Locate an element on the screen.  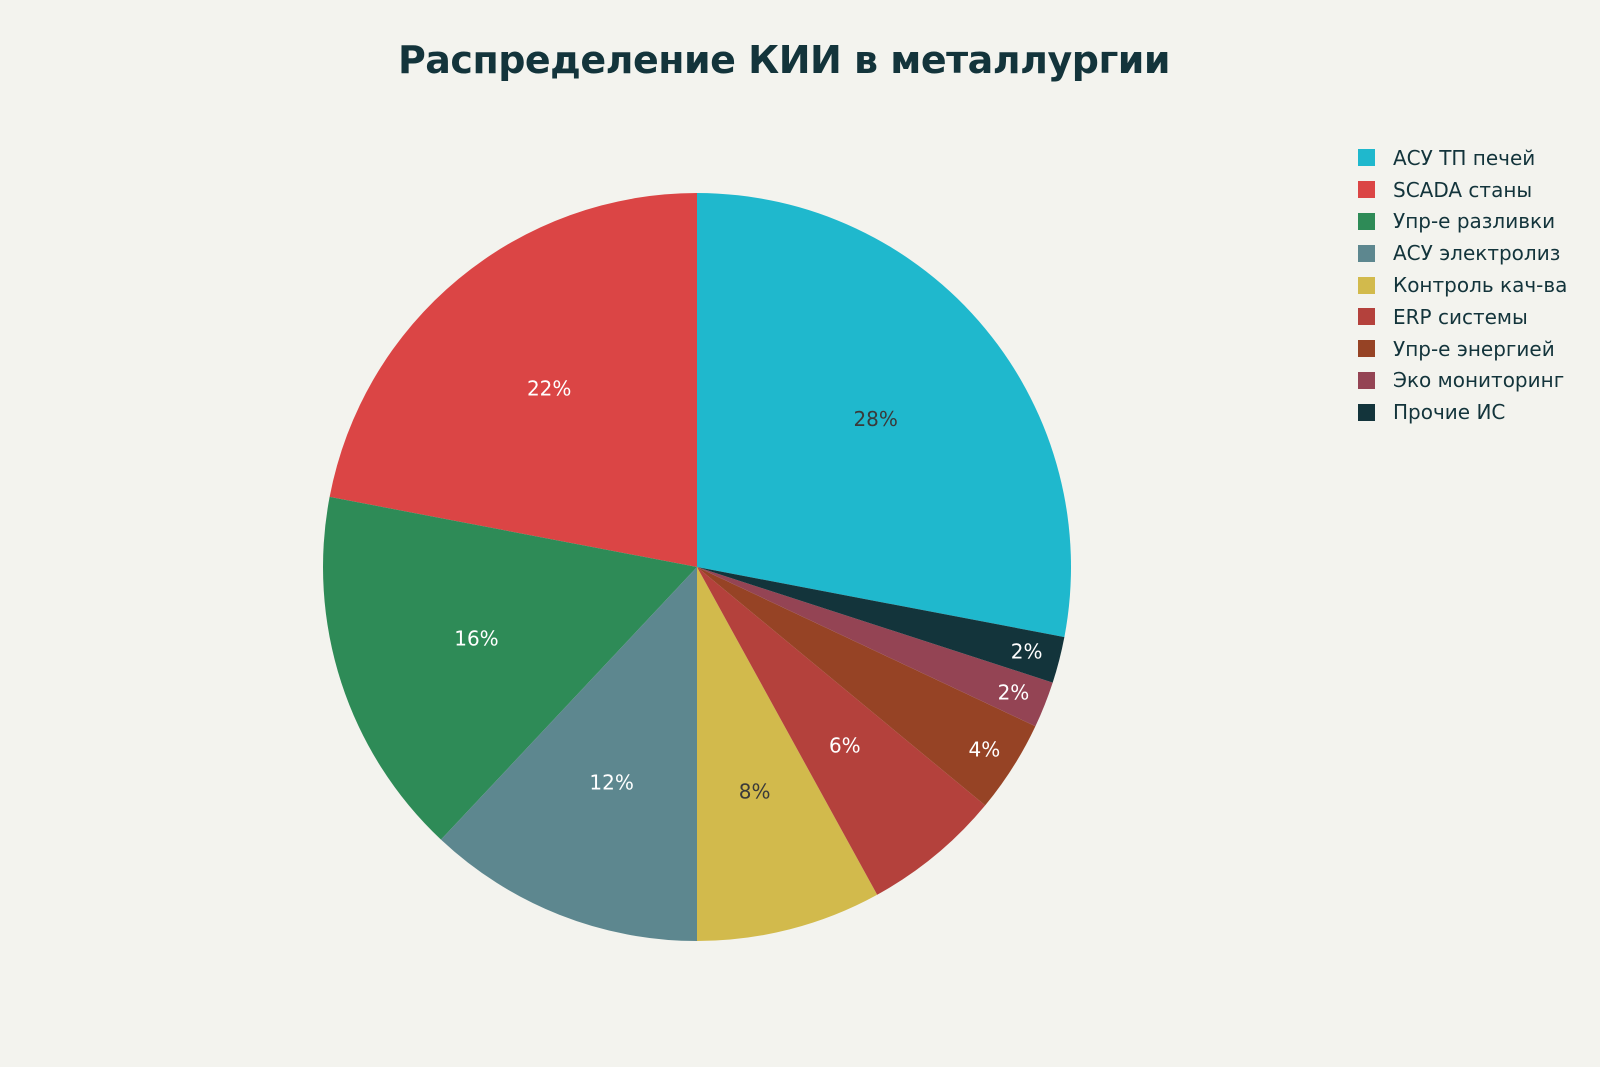
legend-item: ERP системы is located at coordinates (1462, 317).